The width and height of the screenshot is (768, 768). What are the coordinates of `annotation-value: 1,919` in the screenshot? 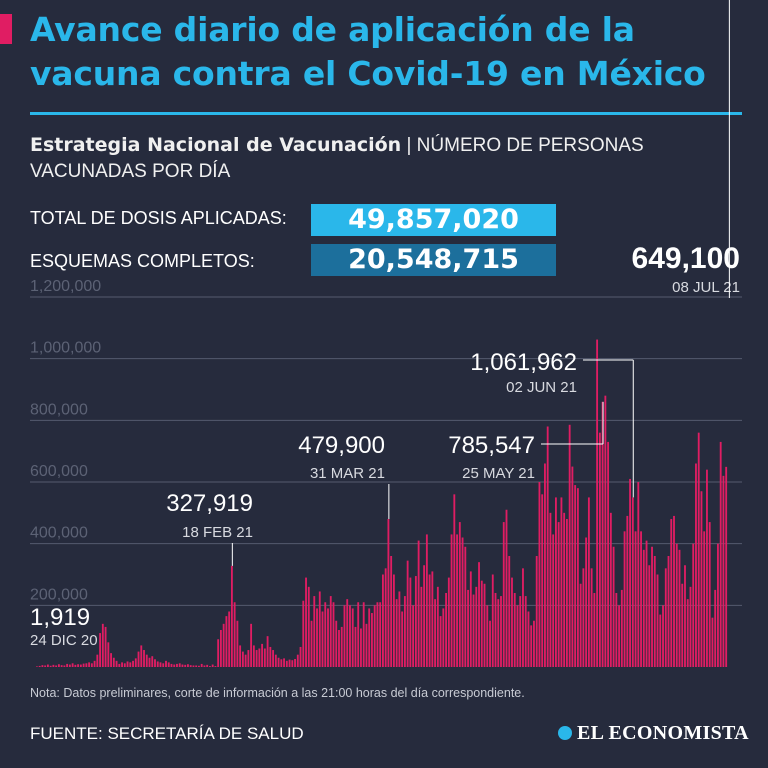 It's located at (60, 617).